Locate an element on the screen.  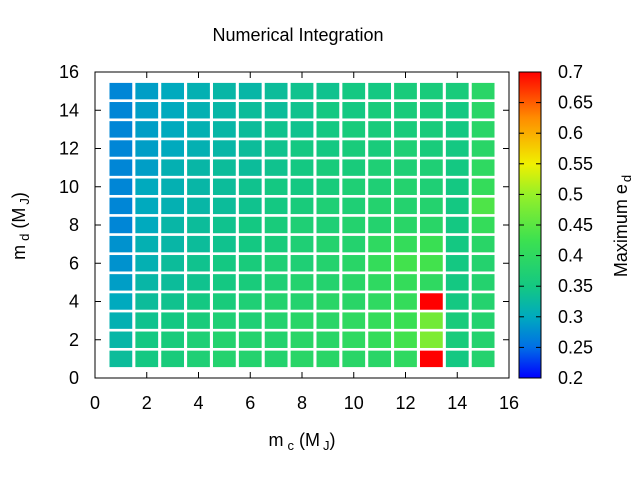
y-axis-label: md (MJ) is located at coordinates (20, 226).